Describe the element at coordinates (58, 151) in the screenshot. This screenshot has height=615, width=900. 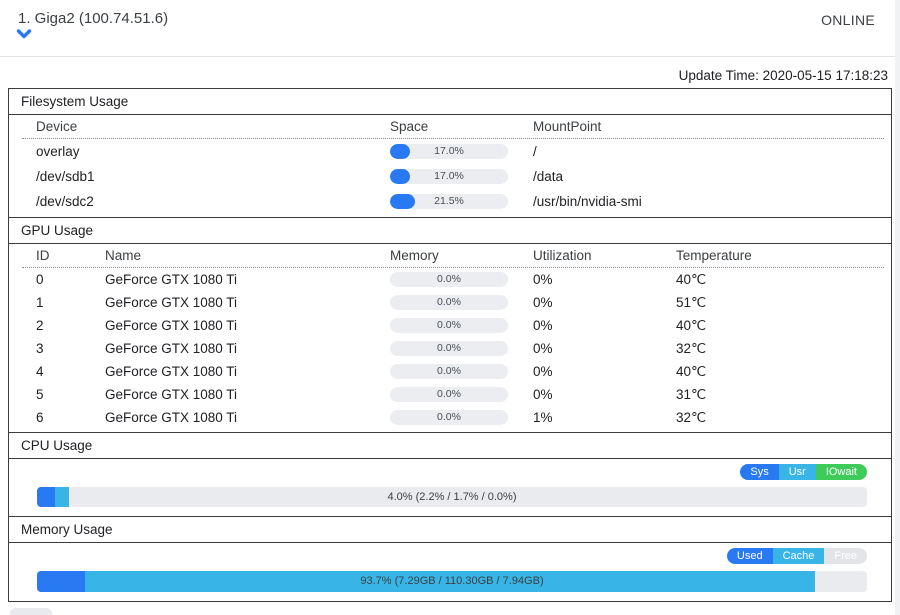
I see `device-cell: overlay` at that location.